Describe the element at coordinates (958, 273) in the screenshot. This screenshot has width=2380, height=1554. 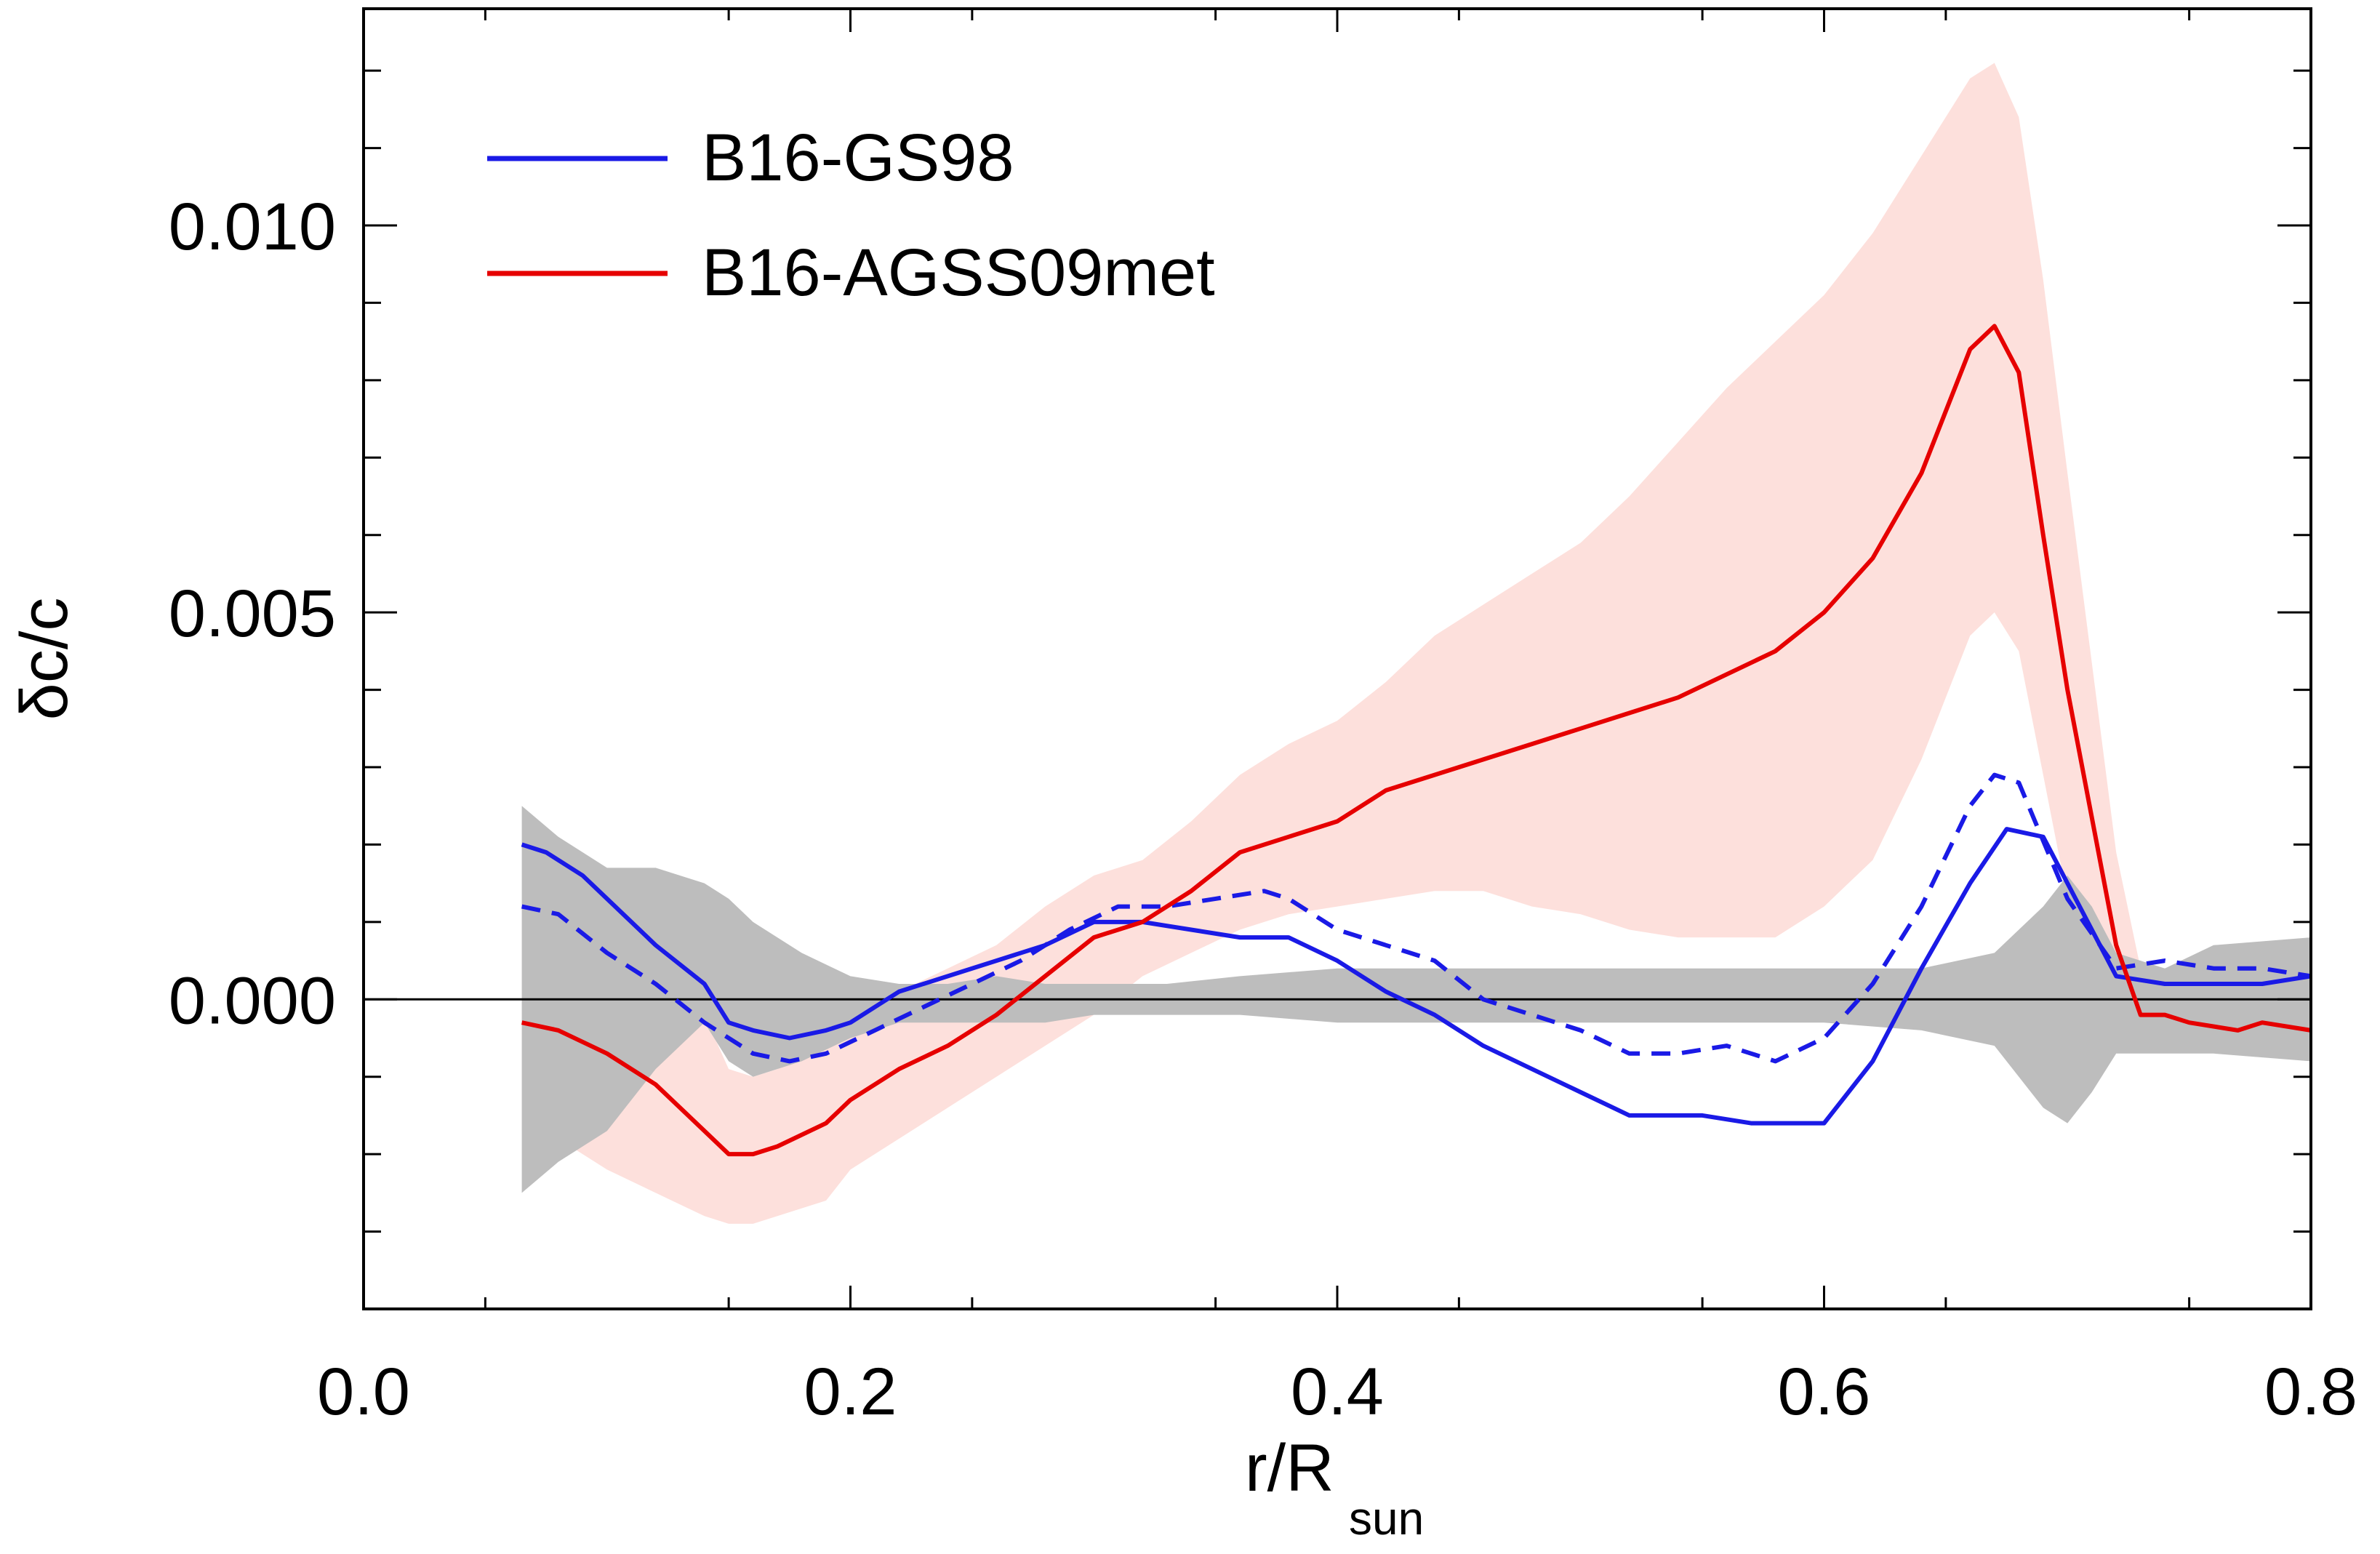
I see `legend-label-agss: B16-AGSS09met` at that location.